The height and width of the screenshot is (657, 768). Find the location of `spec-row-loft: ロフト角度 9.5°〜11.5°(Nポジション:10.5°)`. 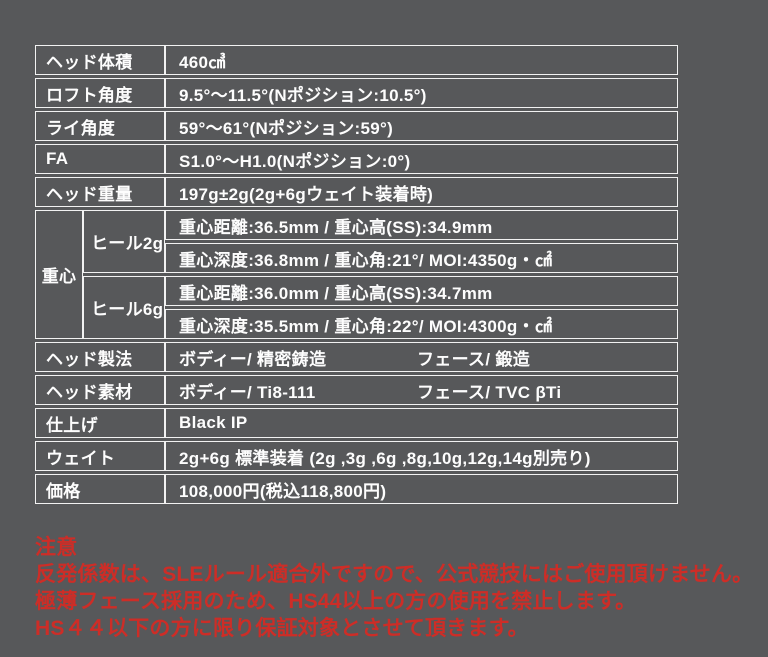

spec-row-loft: ロフト角度 9.5°〜11.5°(Nポジション:10.5°) is located at coordinates (356, 93).